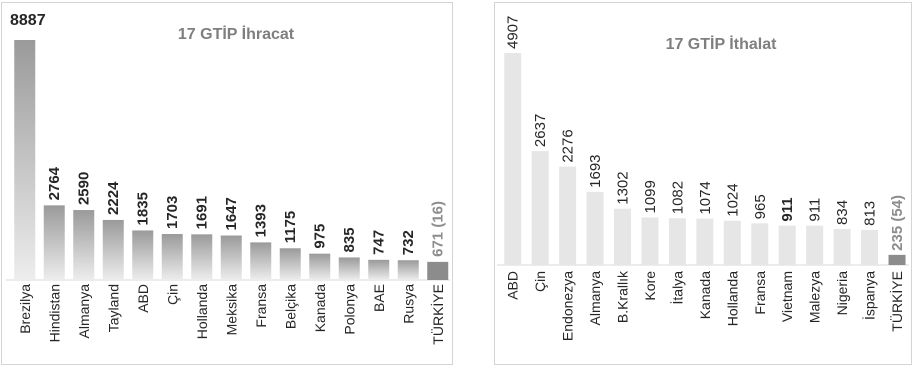 The height and width of the screenshot is (367, 913). I want to click on export-category-label: ABD, so click(143, 298).